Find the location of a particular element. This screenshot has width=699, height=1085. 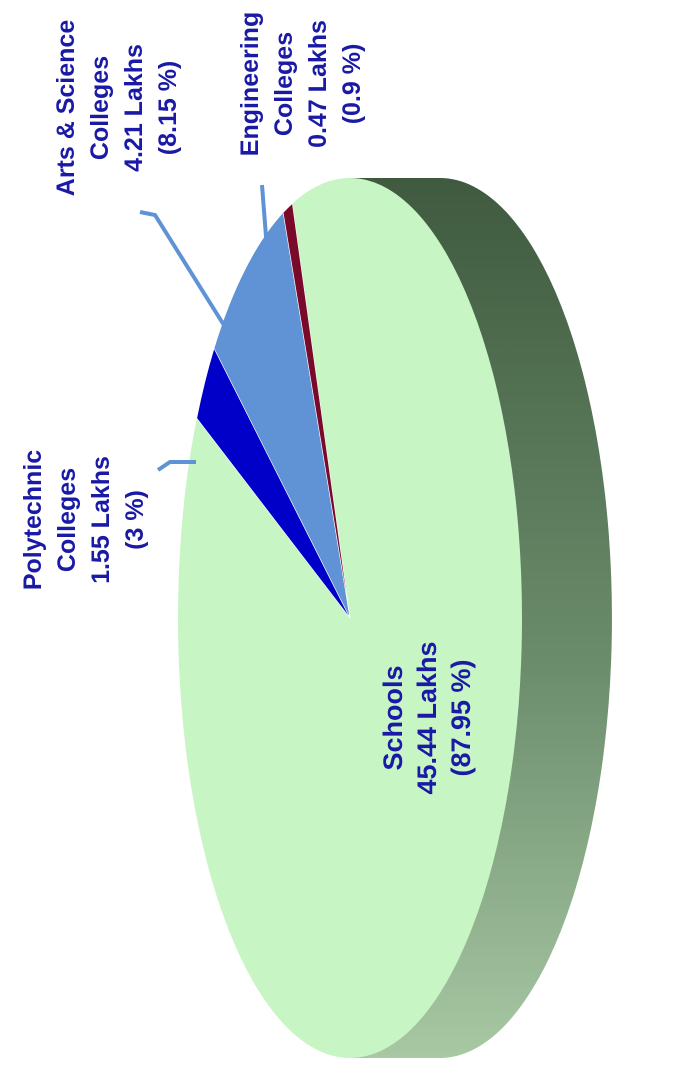

label-arts-percent: (8.15 %) is located at coordinates (168, 108).